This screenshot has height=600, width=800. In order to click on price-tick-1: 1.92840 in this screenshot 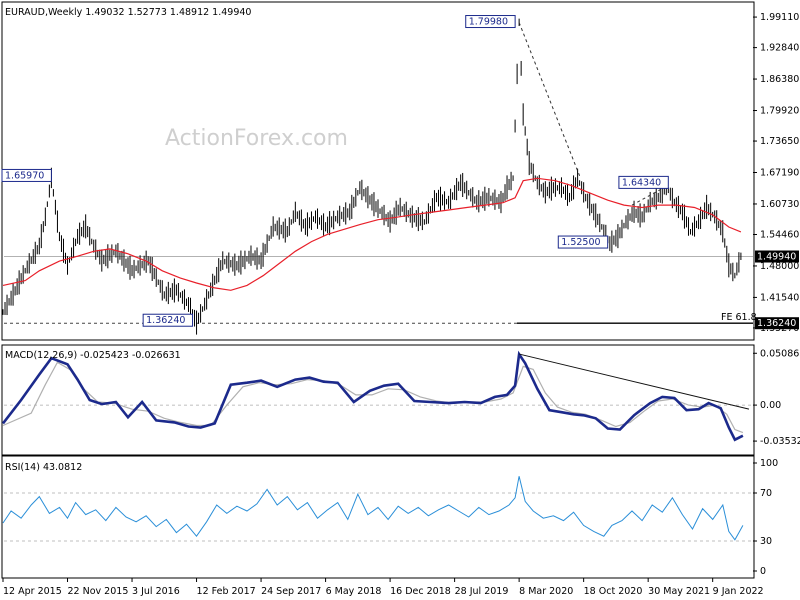, I will do `click(779, 48)`.